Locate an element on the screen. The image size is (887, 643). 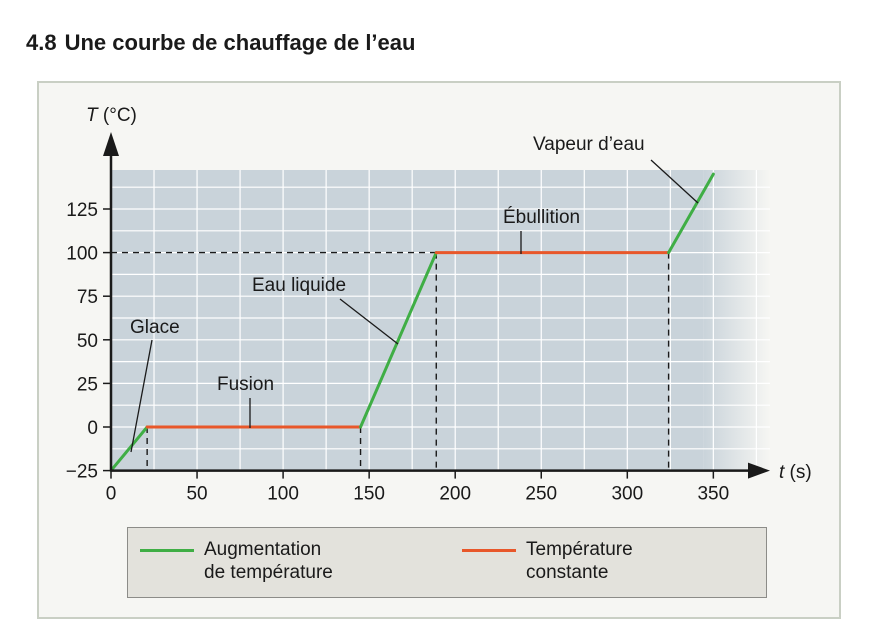
figure-title: 4.8 Une courbe de chauffage de l’eau is located at coordinates (220, 43).